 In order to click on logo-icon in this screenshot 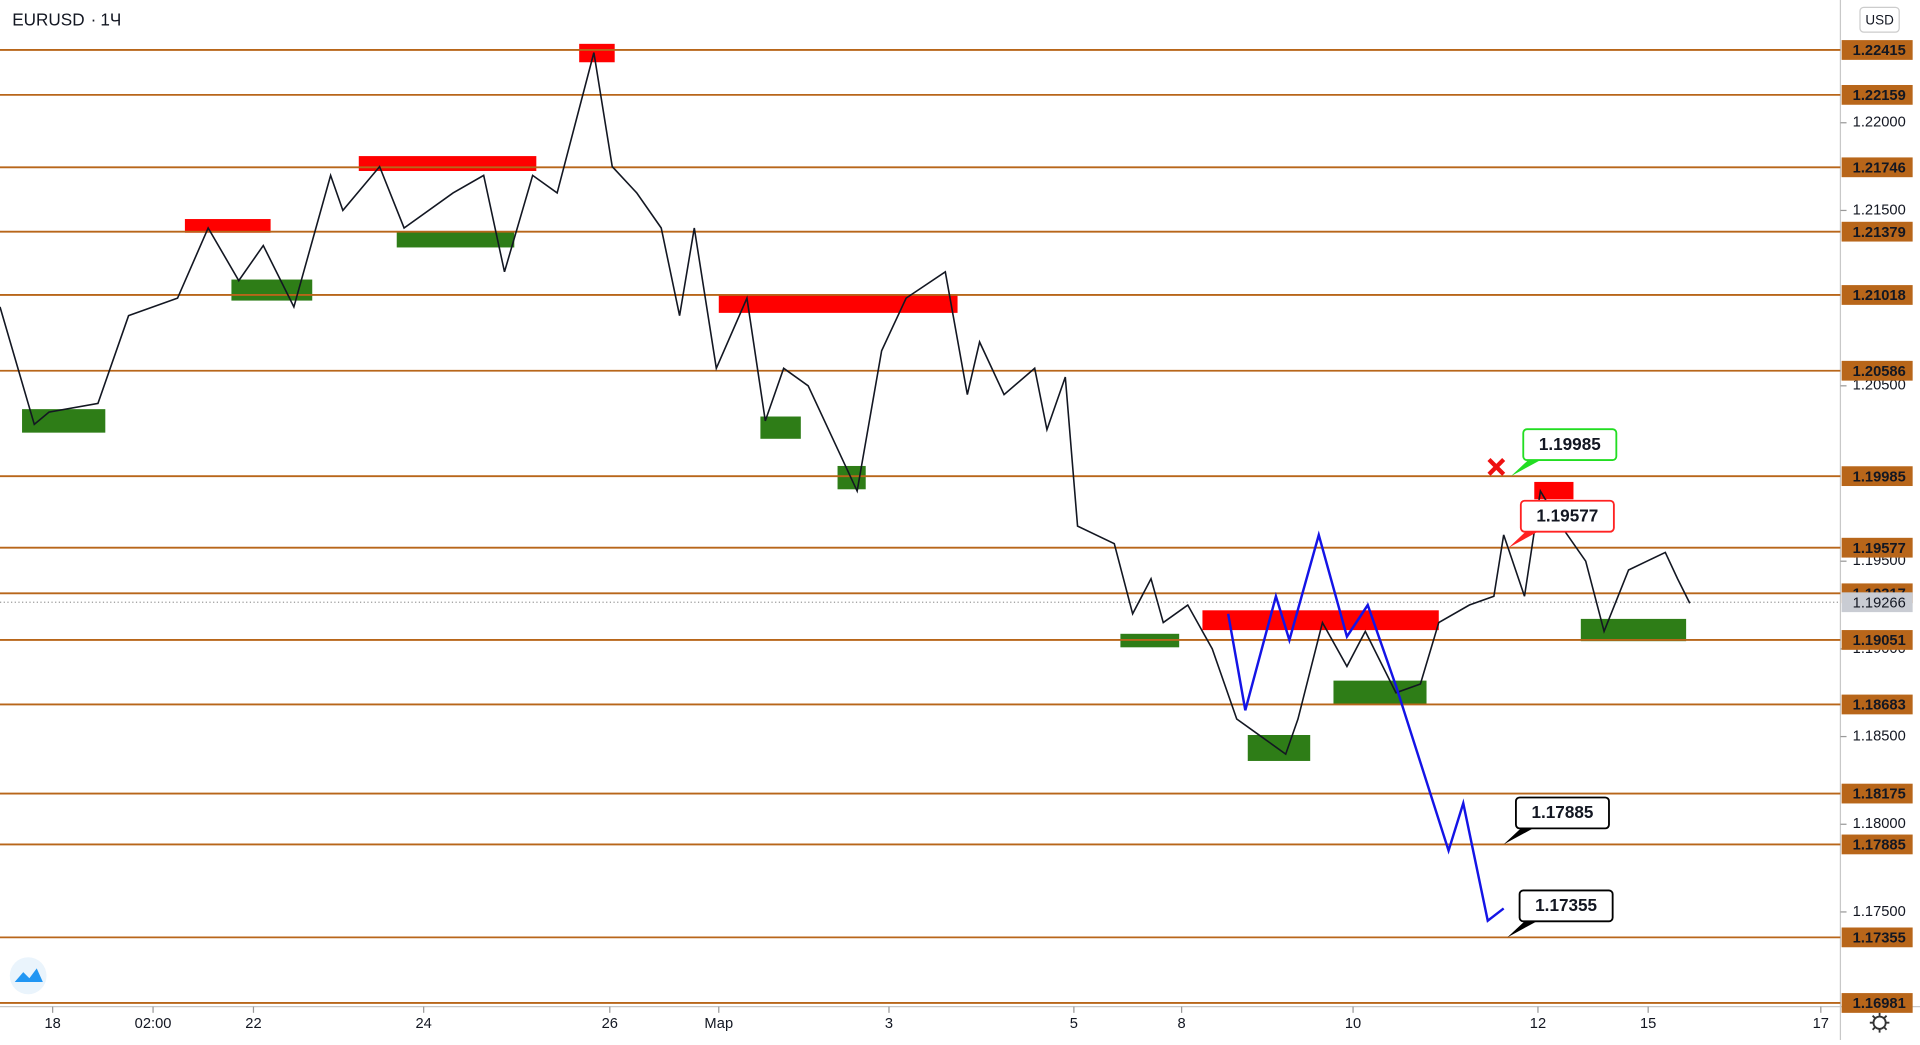, I will do `click(28, 975)`.